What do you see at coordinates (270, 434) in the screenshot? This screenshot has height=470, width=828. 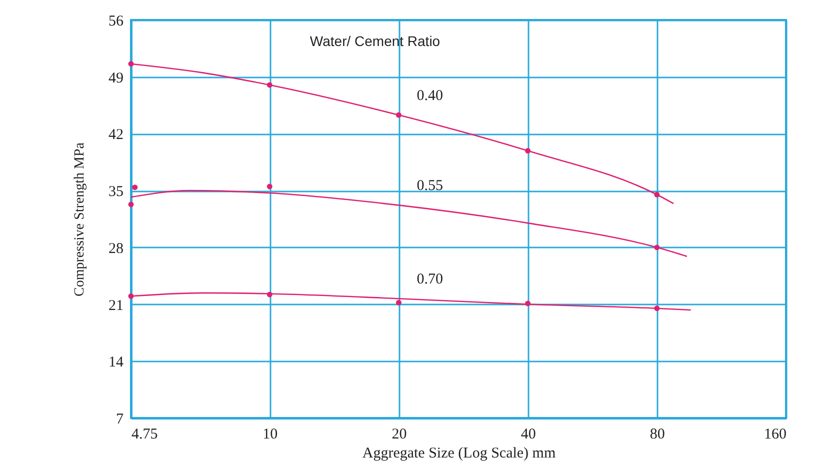 I see `x-tick-label: 10` at bounding box center [270, 434].